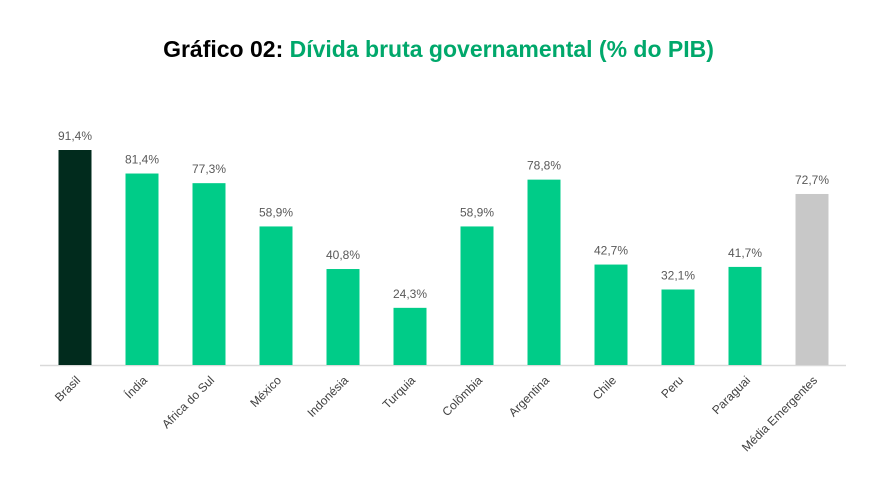 The width and height of the screenshot is (877, 482). I want to click on title-prefix: Gráfico 02:, so click(223, 49).